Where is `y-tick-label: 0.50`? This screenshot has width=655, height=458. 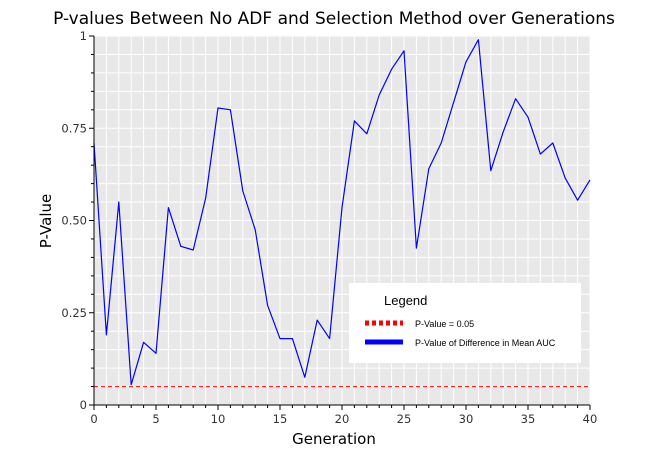
y-tick-label: 0.50 is located at coordinates (74, 221).